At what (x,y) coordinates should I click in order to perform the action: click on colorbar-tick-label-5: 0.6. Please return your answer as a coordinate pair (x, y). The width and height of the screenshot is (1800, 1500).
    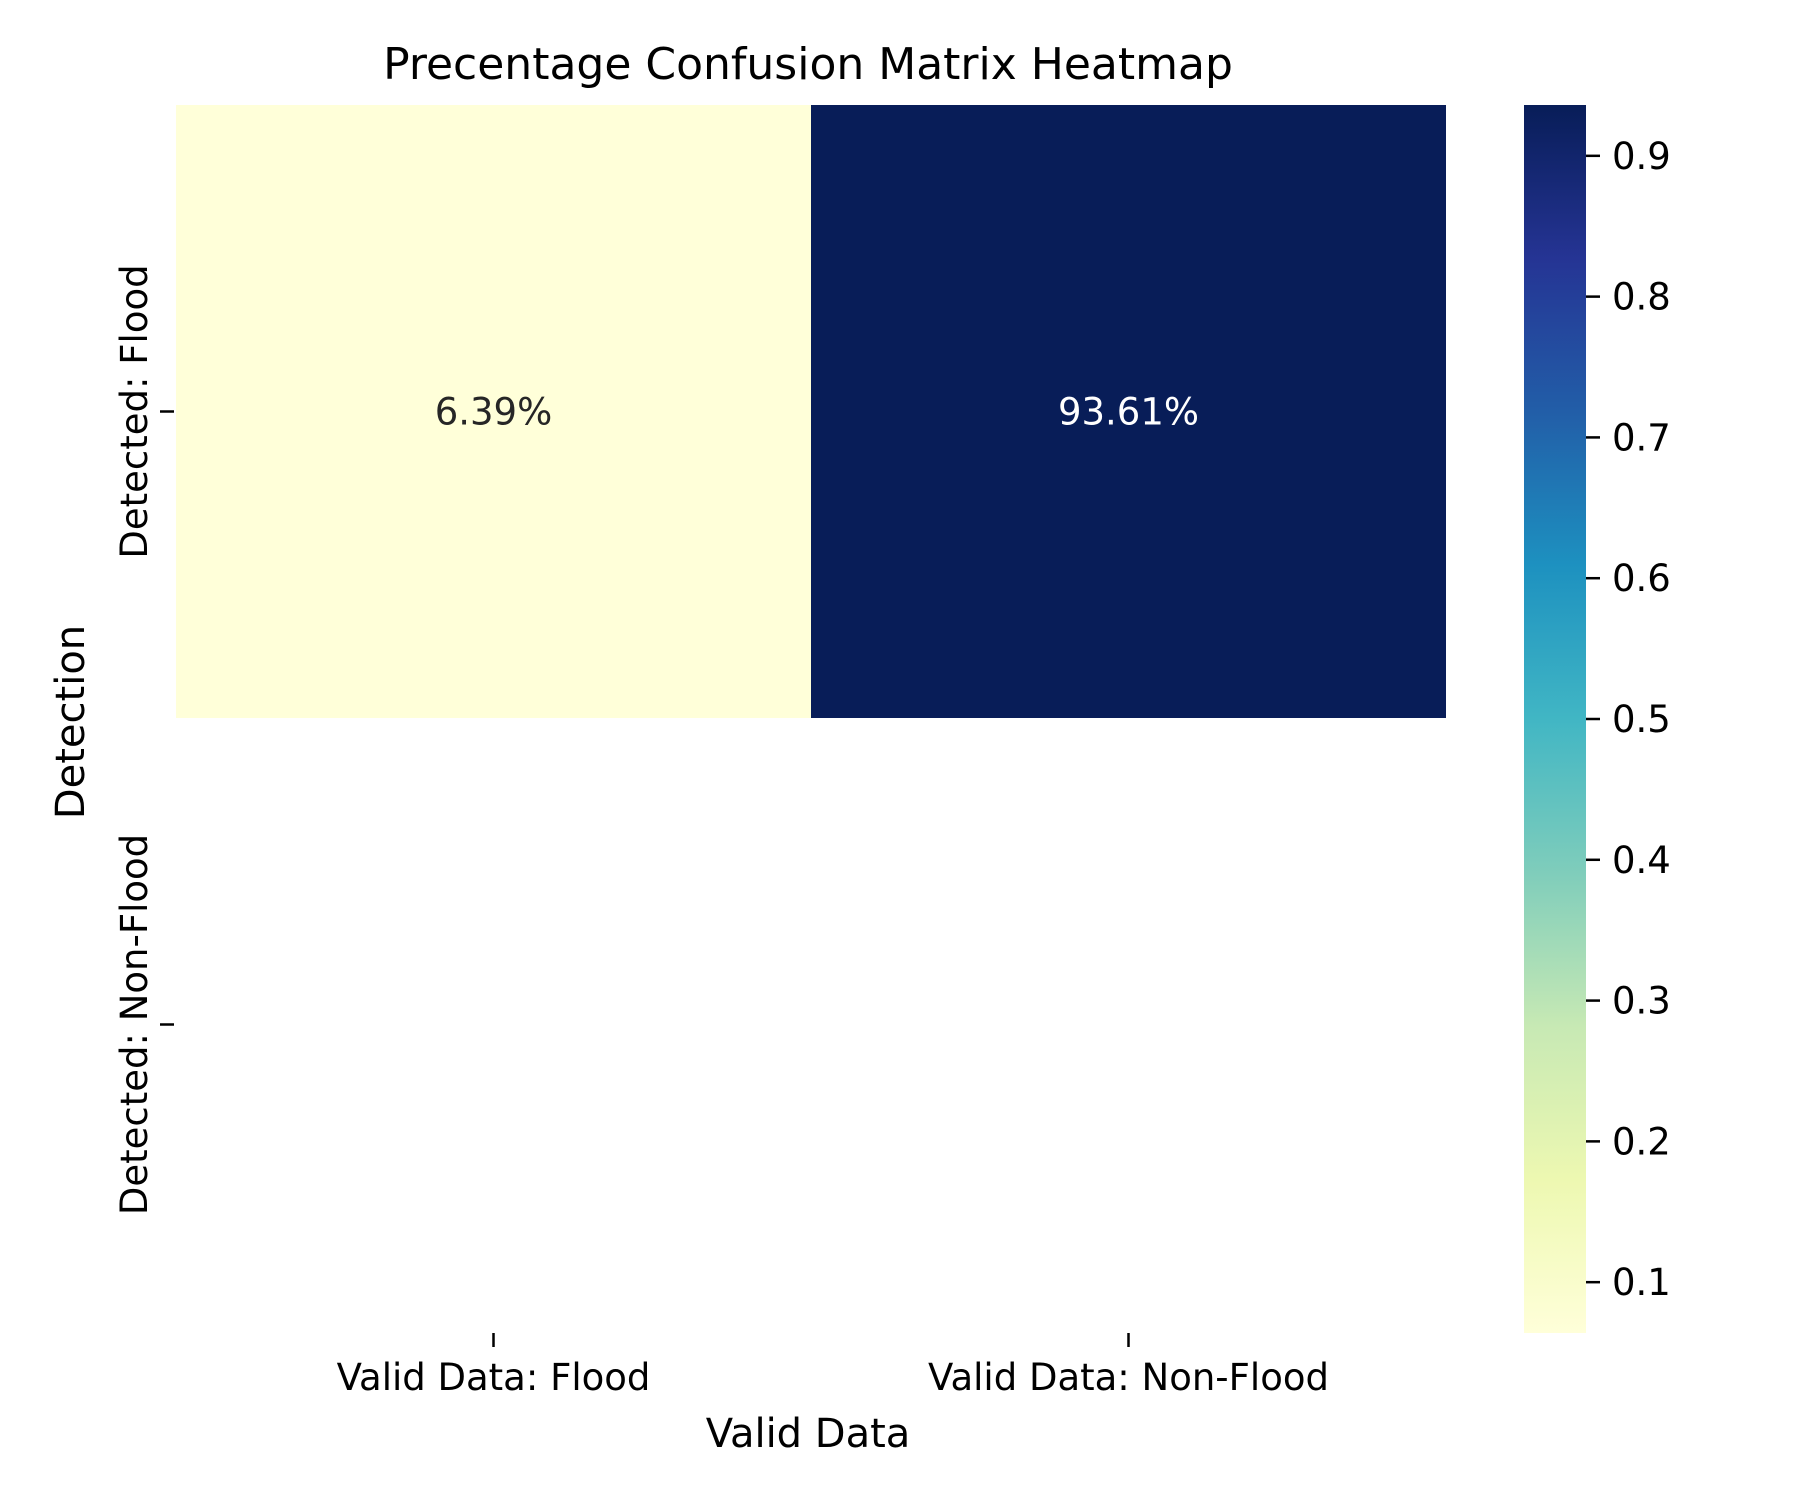
    Looking at the image, I should click on (1641, 578).